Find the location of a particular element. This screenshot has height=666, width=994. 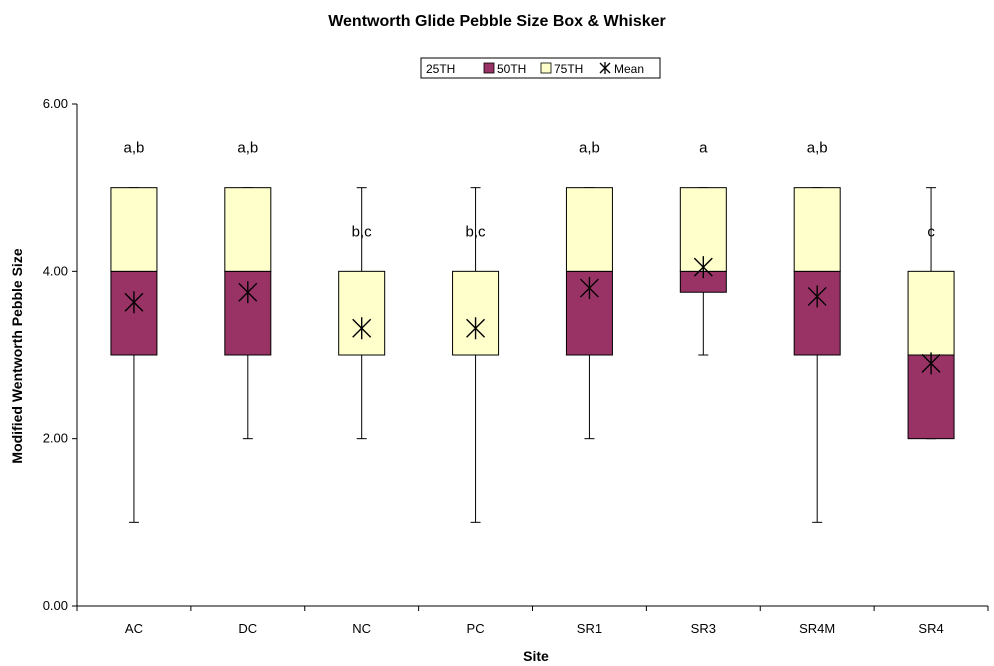

box-pc: b,c is located at coordinates (476, 355).